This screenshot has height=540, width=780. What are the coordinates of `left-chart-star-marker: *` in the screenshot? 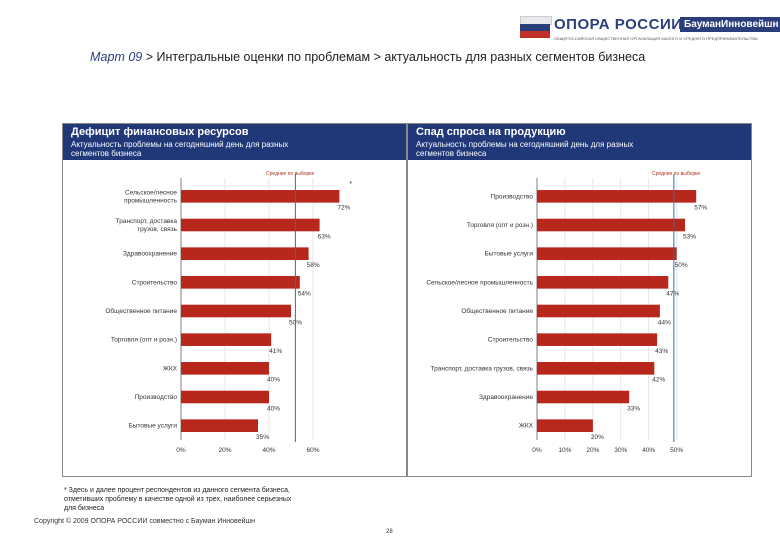 It's located at (350, 184).